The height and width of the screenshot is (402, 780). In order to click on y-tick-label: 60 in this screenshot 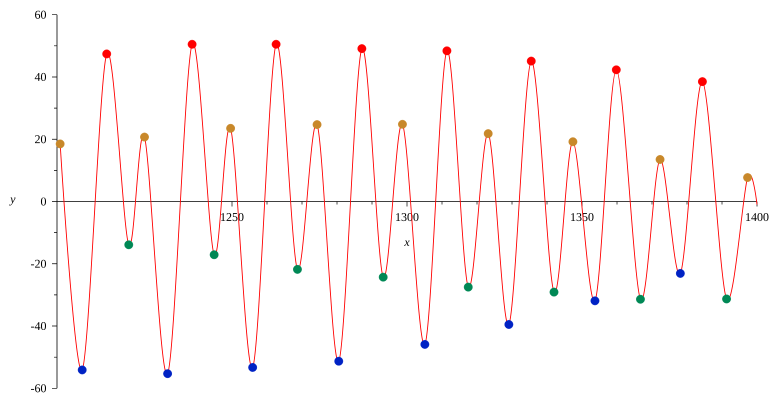, I will do `click(40, 14)`.